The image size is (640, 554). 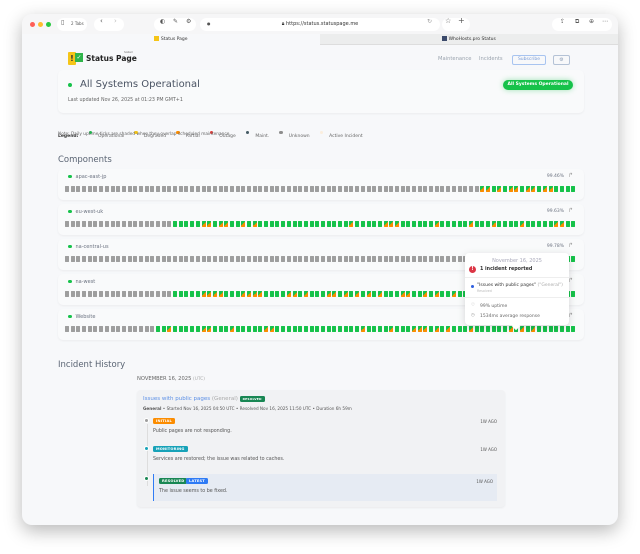 What do you see at coordinates (577, 21) in the screenshot?
I see `tab-overview-icon: ⧉` at bounding box center [577, 21].